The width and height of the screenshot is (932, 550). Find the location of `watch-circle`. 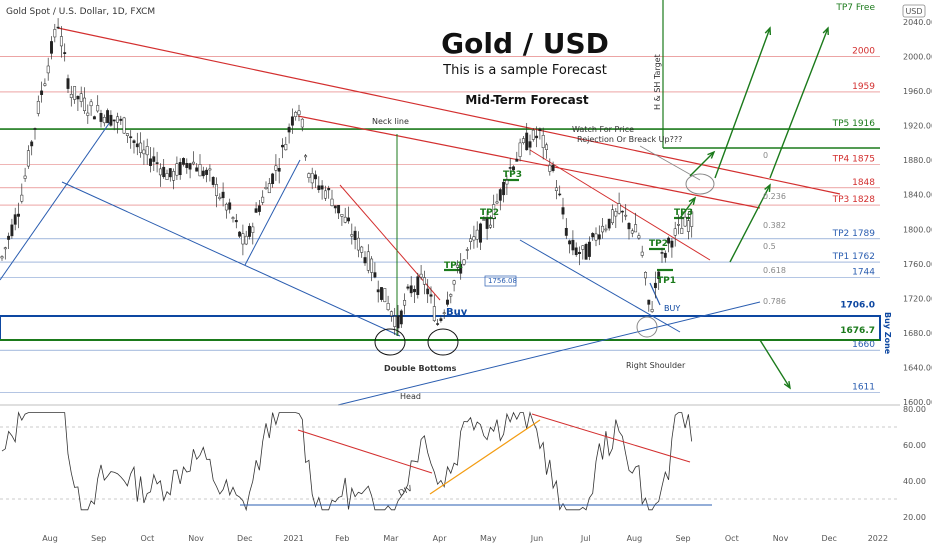

watch-circle is located at coordinates (700, 184).